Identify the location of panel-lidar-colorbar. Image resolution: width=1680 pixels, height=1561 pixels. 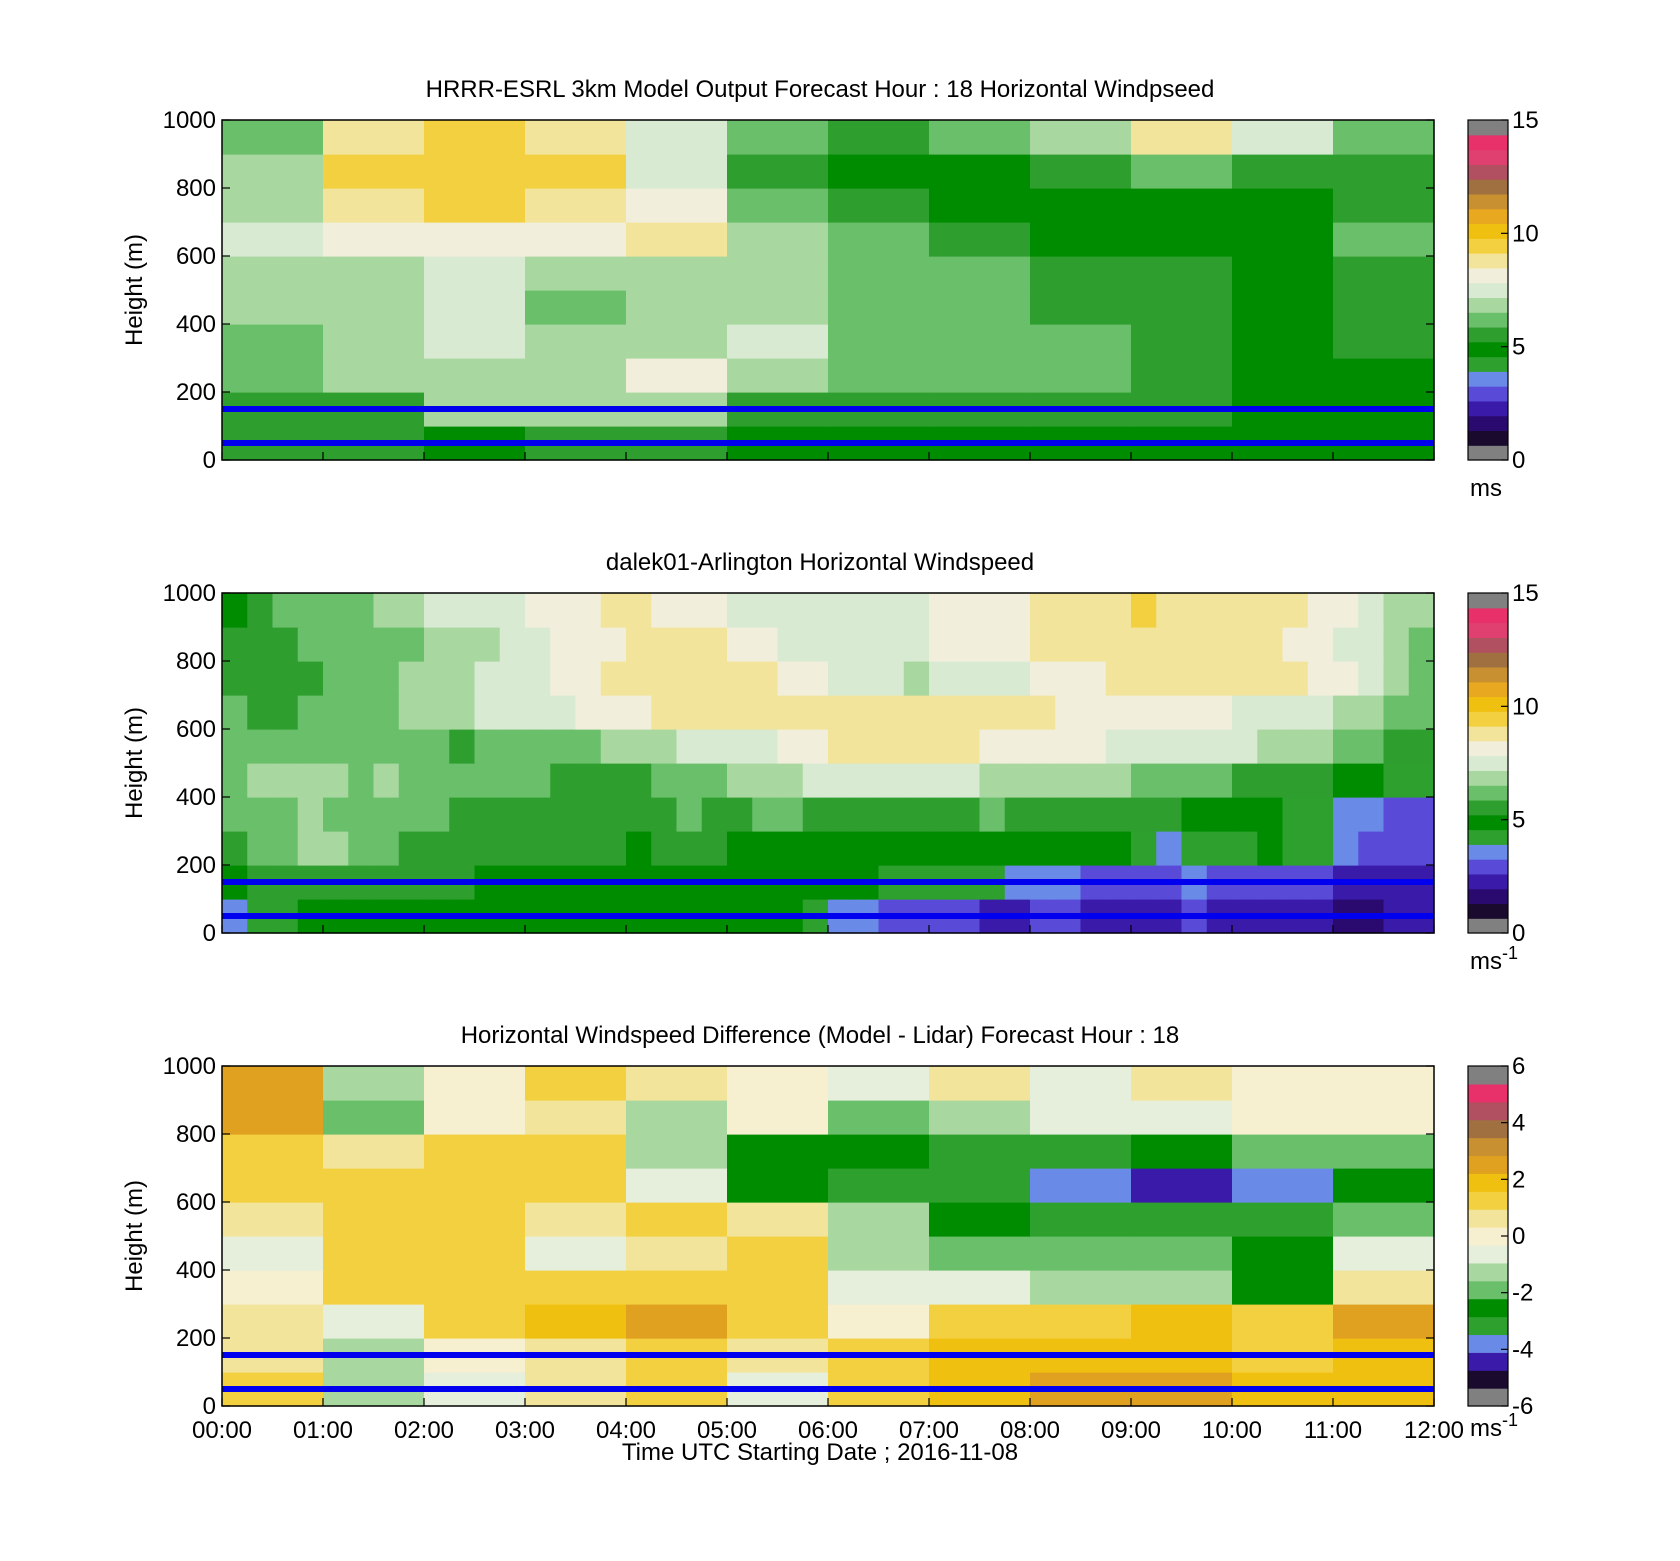
(1488, 763).